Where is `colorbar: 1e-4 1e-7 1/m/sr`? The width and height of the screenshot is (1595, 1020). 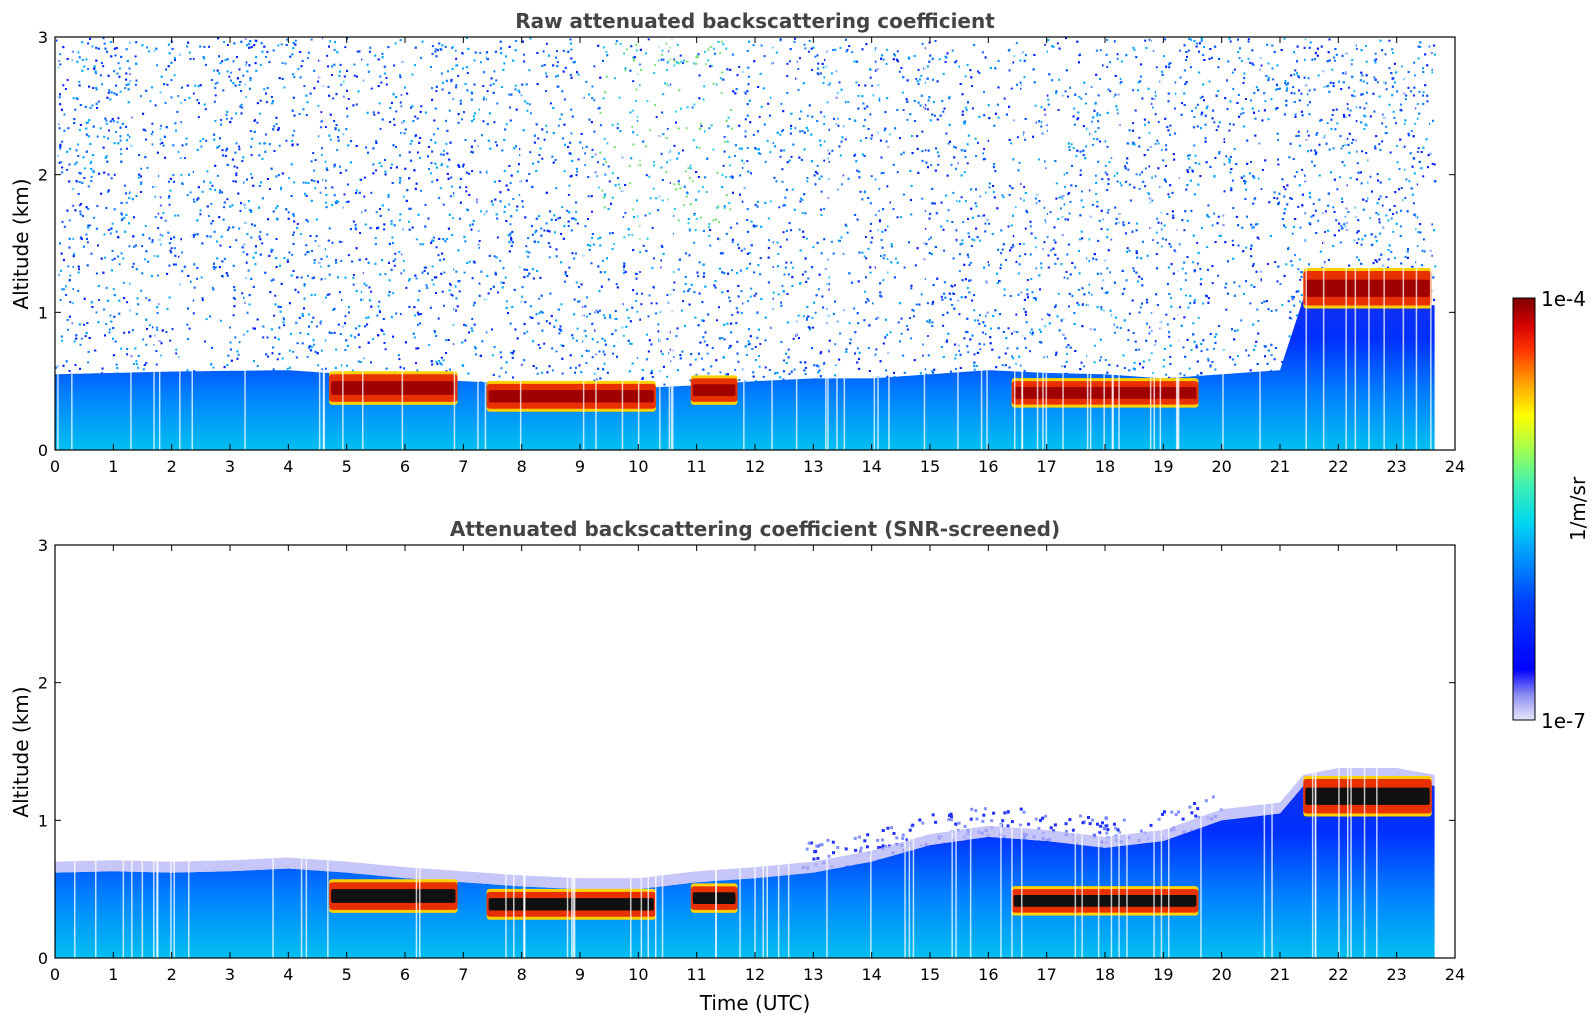
colorbar: 1e-4 1e-7 1/m/sr is located at coordinates (1551, 510).